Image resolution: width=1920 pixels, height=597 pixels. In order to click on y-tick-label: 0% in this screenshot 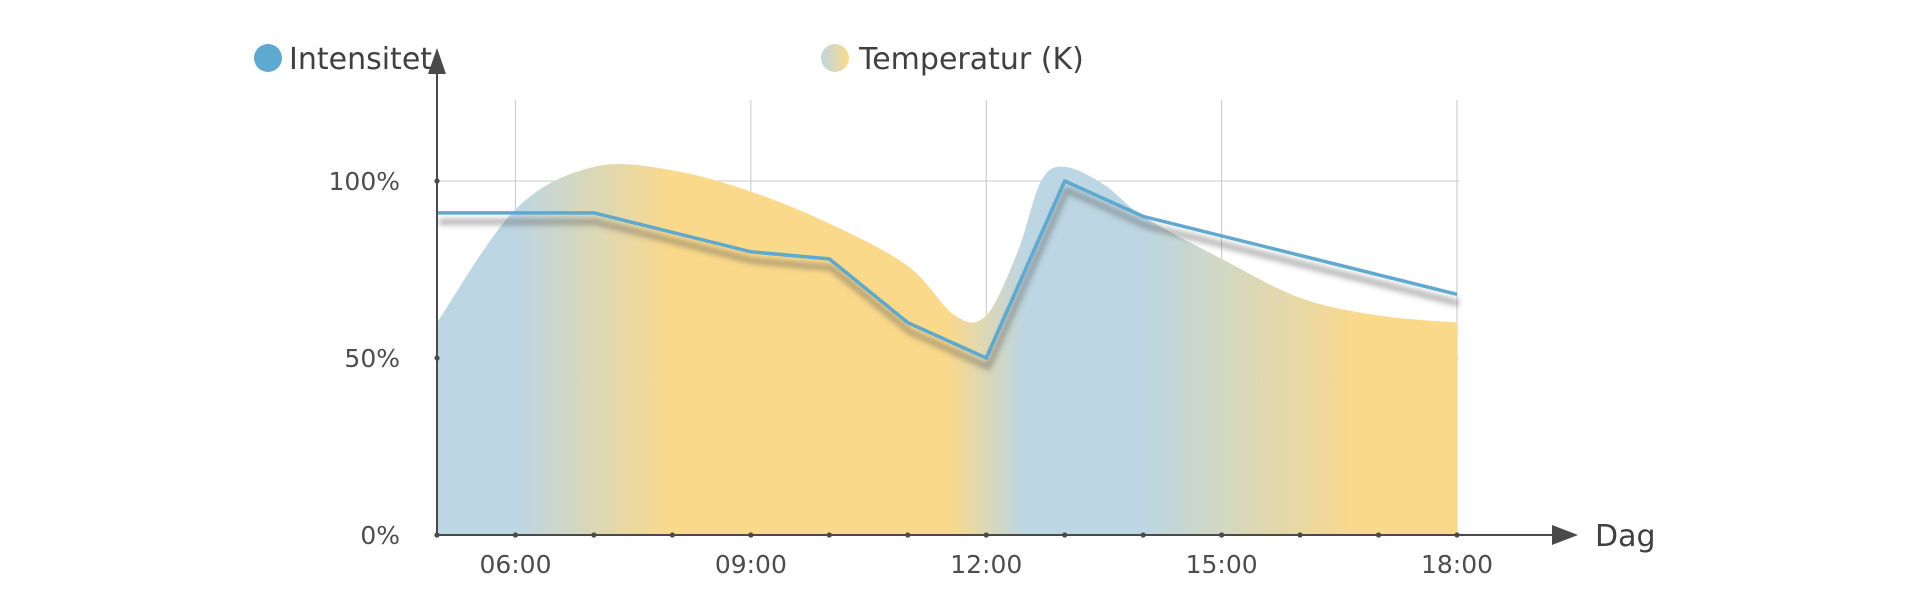, I will do `click(380, 535)`.